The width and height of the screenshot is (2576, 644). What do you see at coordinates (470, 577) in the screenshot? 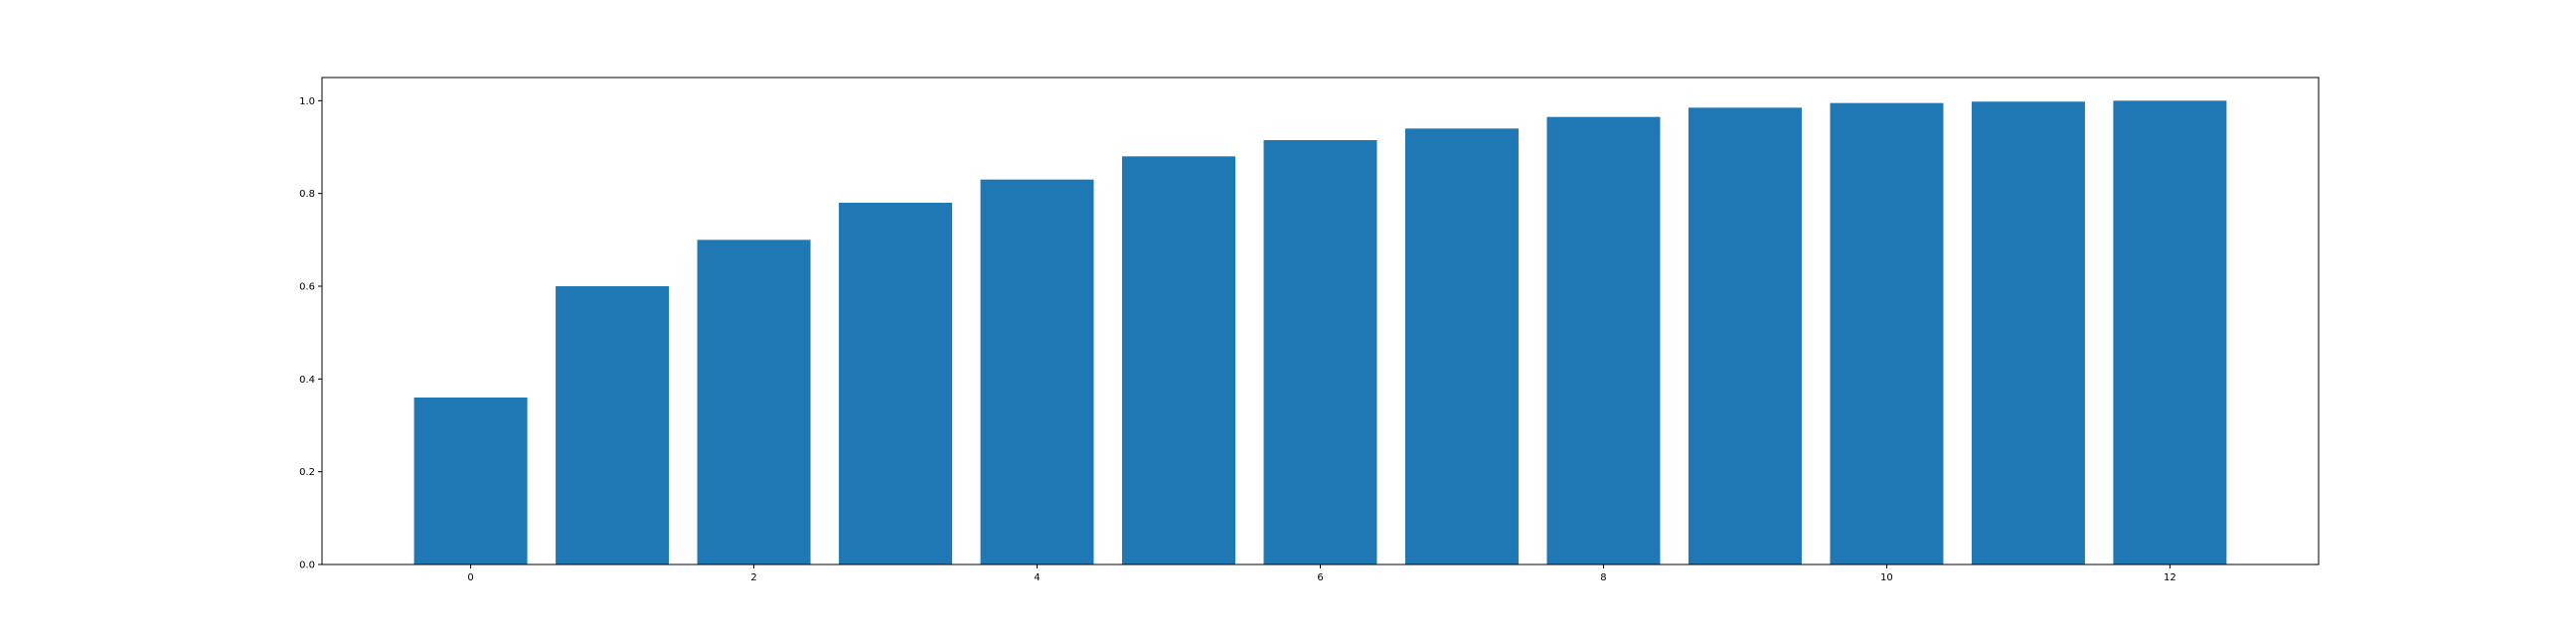
I see `x-tick-label: 0` at bounding box center [470, 577].